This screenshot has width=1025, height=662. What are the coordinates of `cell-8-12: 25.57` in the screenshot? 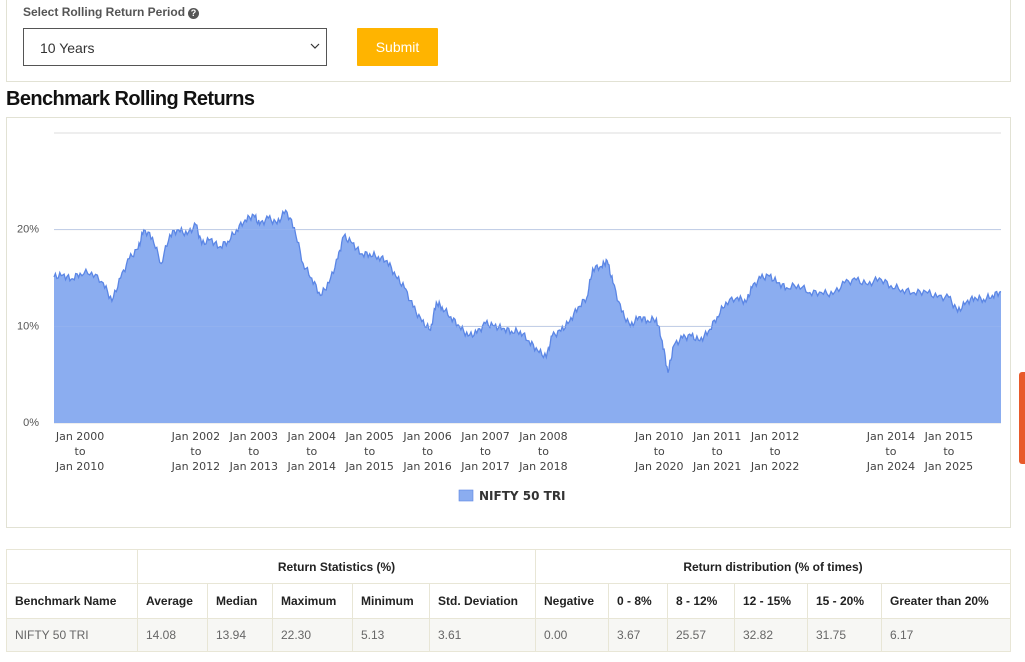 It's located at (701, 635).